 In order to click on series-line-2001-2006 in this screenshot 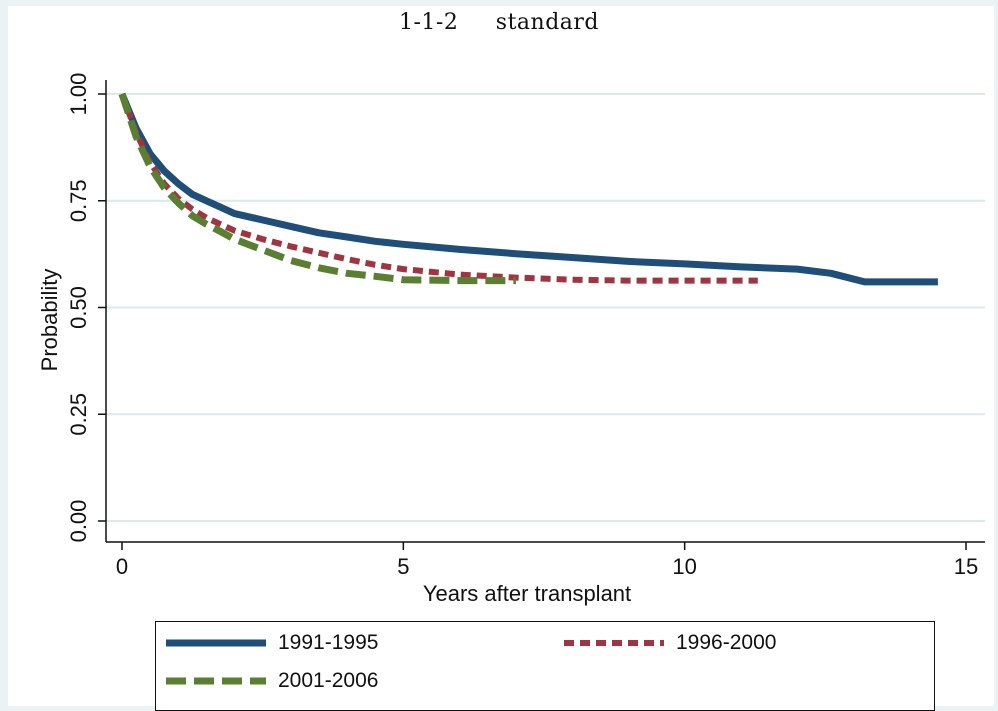, I will do `click(317, 188)`.